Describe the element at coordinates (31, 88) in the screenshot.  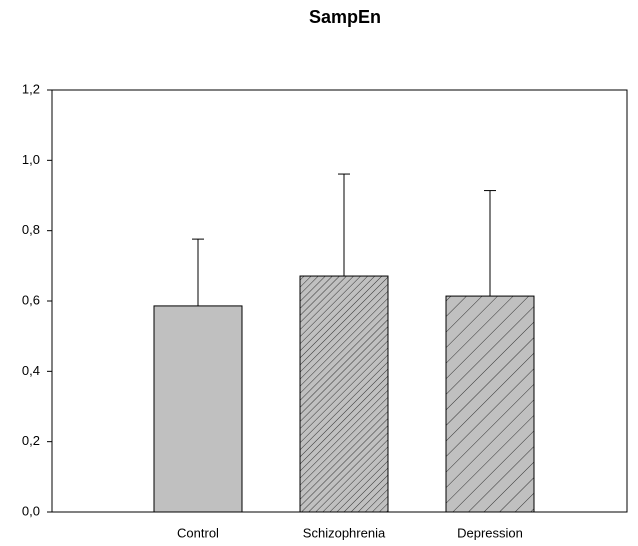
I see `y-tick-label: 1,2` at that location.